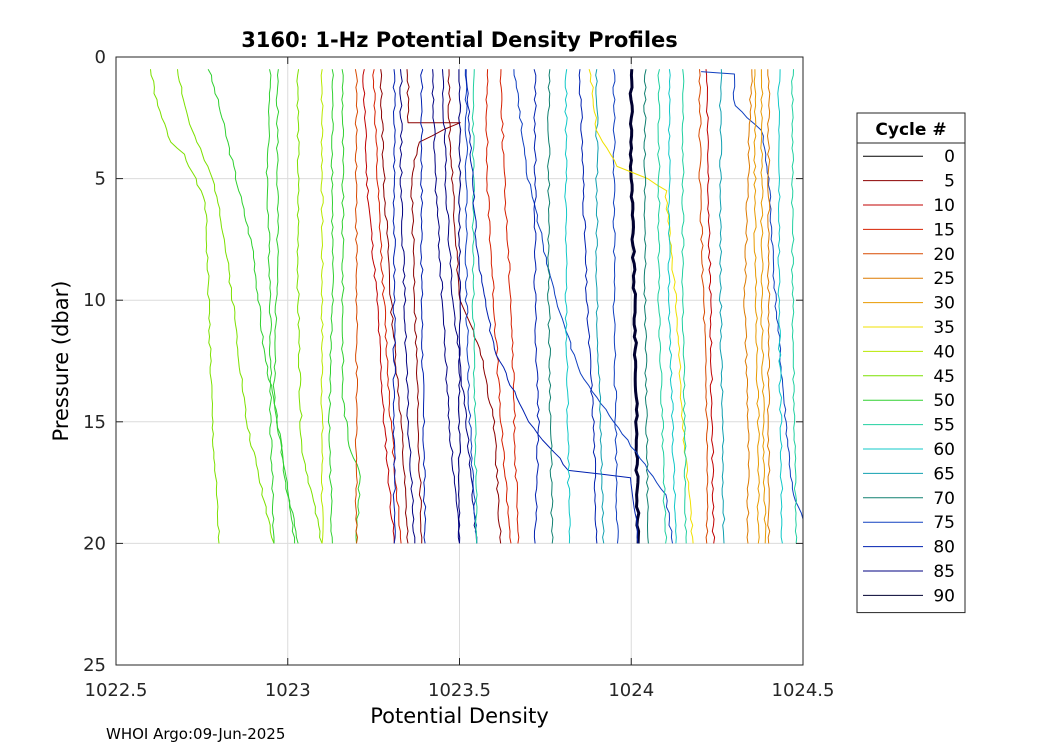 The width and height of the screenshot is (1050, 750). What do you see at coordinates (949, 157) in the screenshot?
I see `legend-entry-label: 0` at bounding box center [949, 157].